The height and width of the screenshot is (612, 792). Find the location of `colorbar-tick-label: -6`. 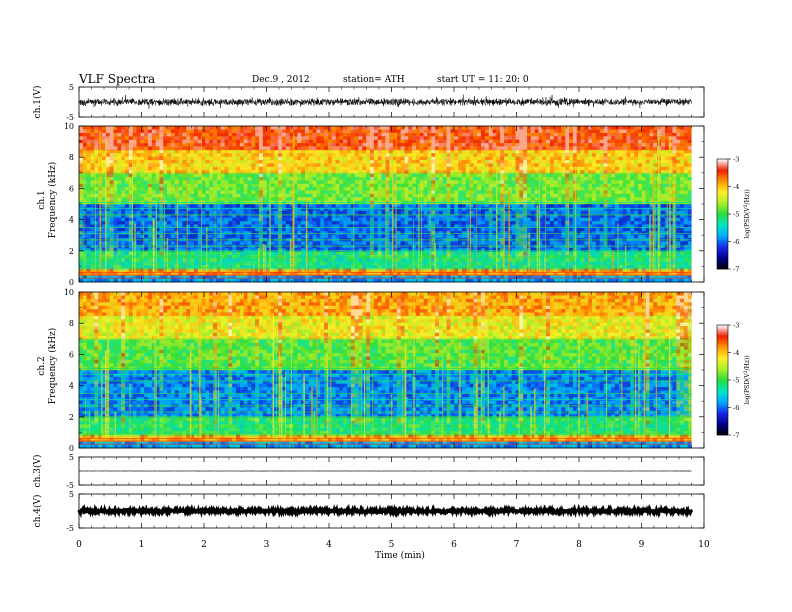

colorbar-tick-label: -6 is located at coordinates (736, 408).